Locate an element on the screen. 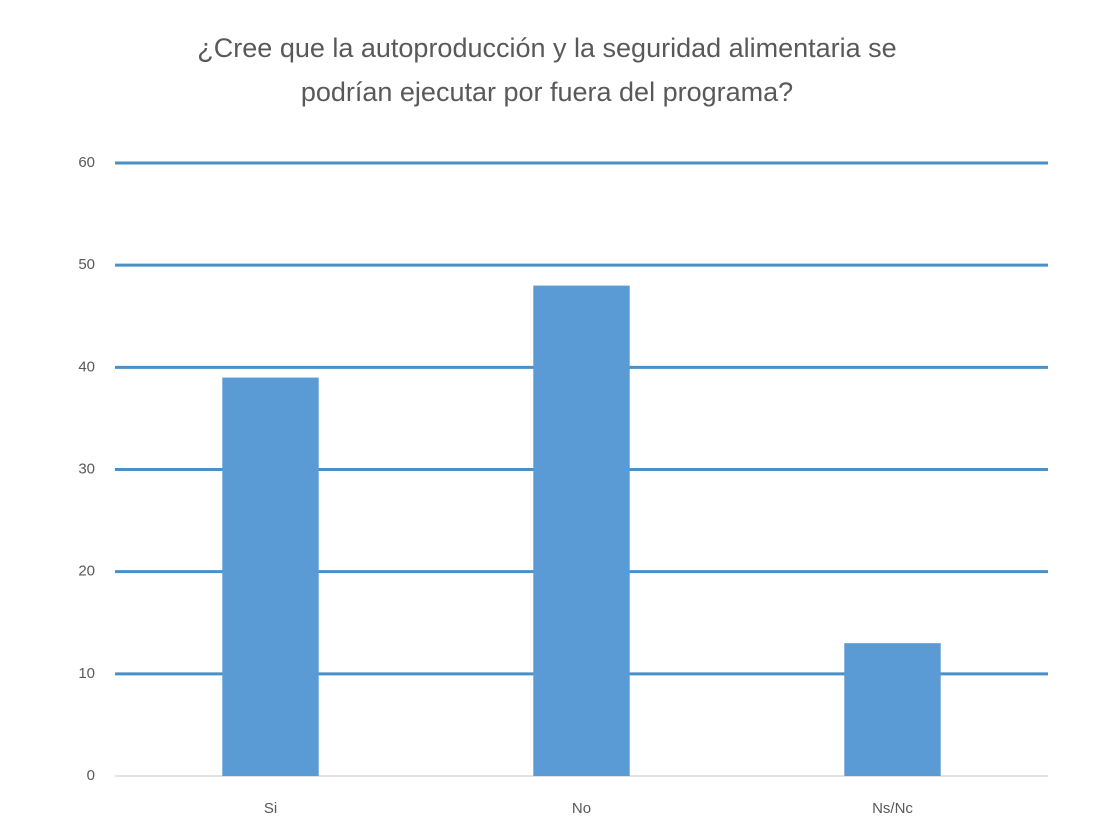 This screenshot has height=823, width=1094. y-tick-label: 30 is located at coordinates (86, 468).